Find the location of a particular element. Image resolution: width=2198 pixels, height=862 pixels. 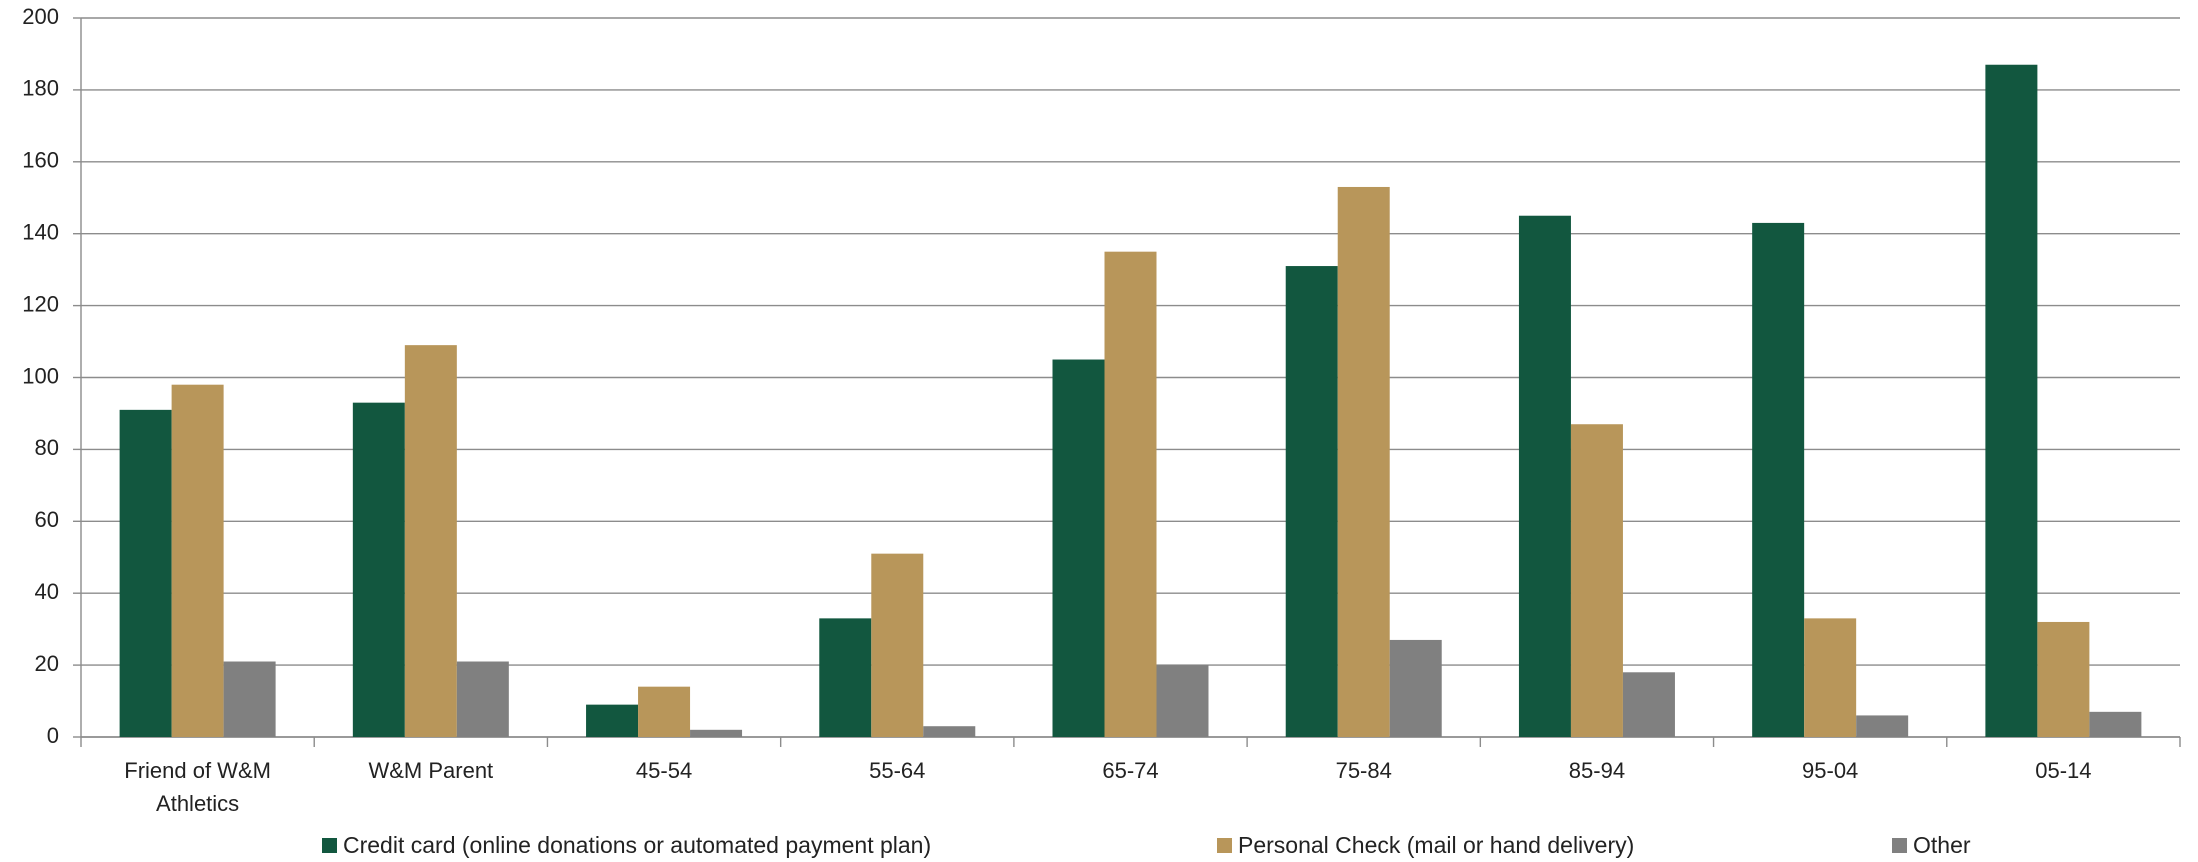

legend-label: Personal Check (mail or hand delivery) is located at coordinates (1436, 845).